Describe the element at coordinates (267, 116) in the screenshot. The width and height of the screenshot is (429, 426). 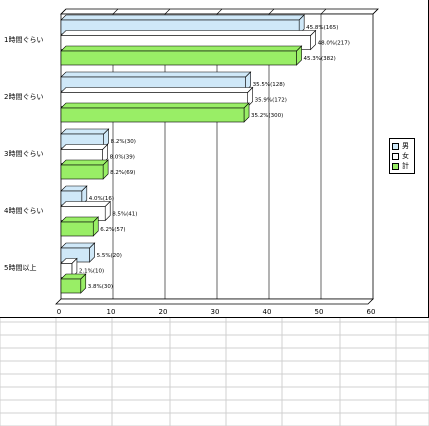
I see `data-label: 35.2%(300)` at that location.